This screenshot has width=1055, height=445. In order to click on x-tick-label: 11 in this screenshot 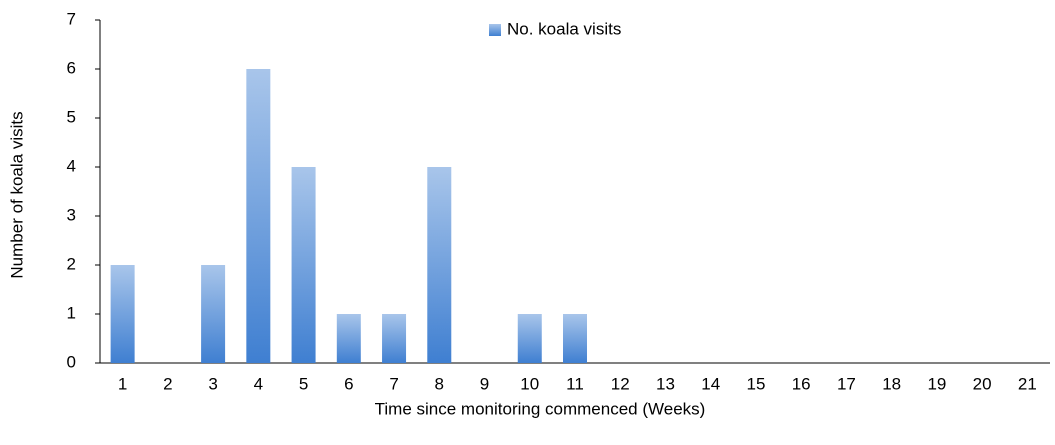, I will do `click(575, 383)`.